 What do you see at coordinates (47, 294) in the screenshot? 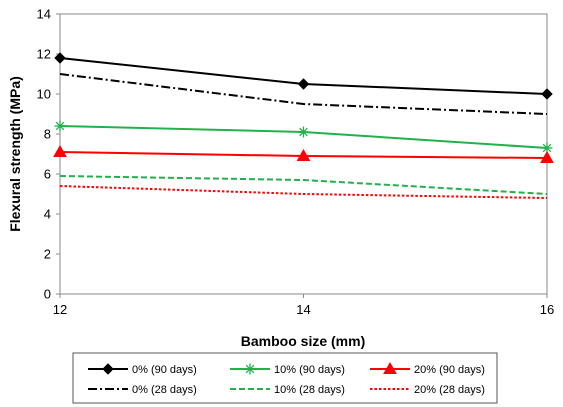
I see `y-tick-label: 0` at bounding box center [47, 294].